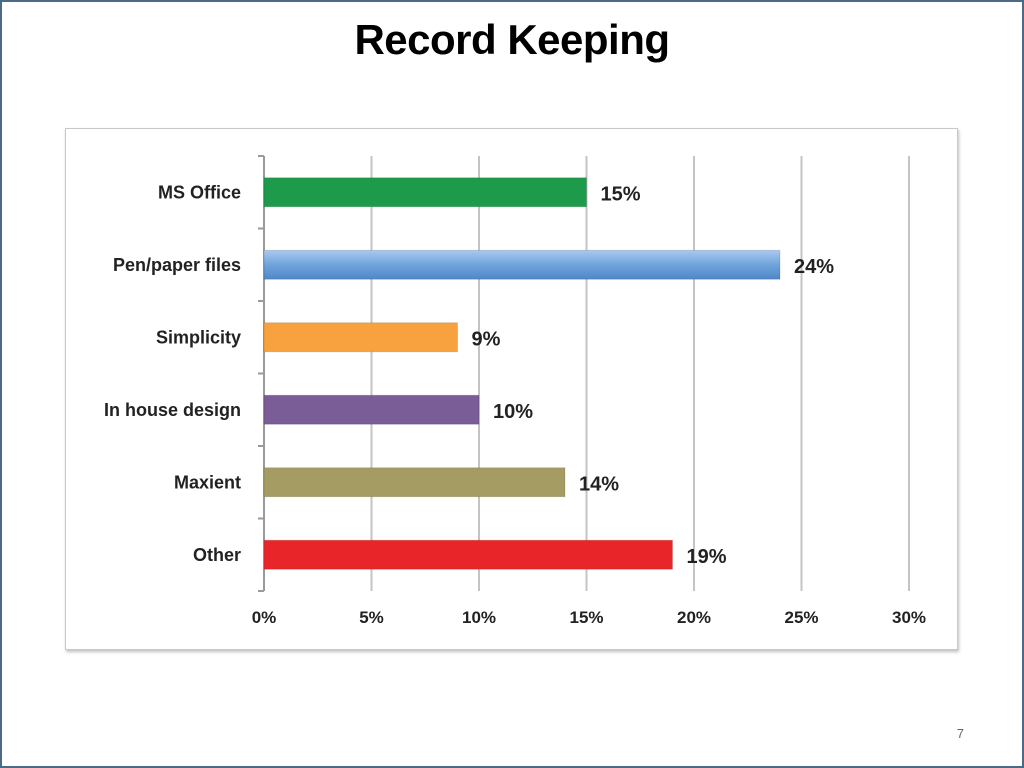  I want to click on x-tick-label: 10%, so click(479, 617).